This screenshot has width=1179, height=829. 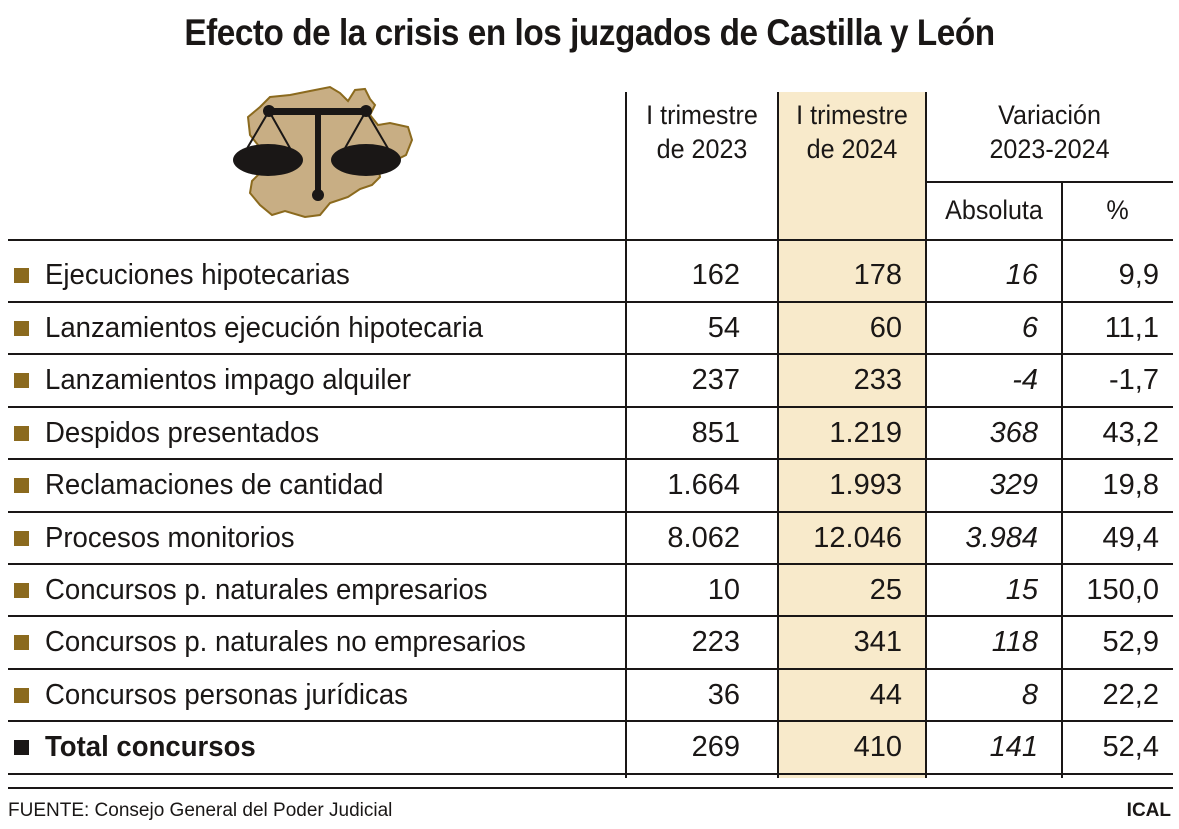 I want to click on value-2024: 1.993, so click(x=865, y=485).